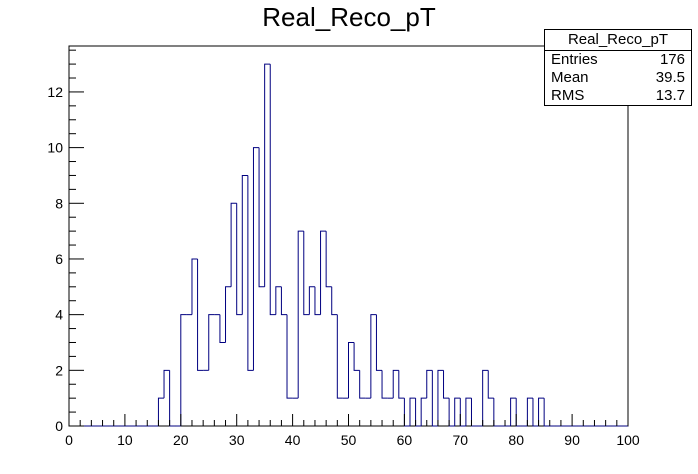 The height and width of the screenshot is (474, 698). Describe the element at coordinates (568, 95) in the screenshot. I see `stats-label-rms: RMS` at that location.